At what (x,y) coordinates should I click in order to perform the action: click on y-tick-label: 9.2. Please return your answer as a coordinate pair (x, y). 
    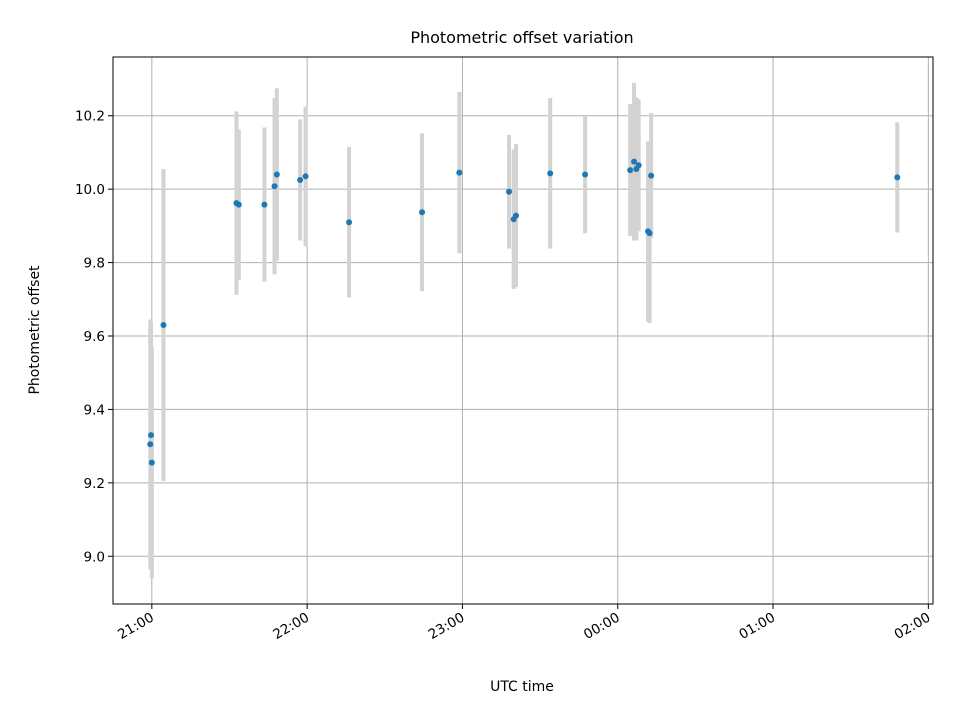
    Looking at the image, I should click on (94, 484).